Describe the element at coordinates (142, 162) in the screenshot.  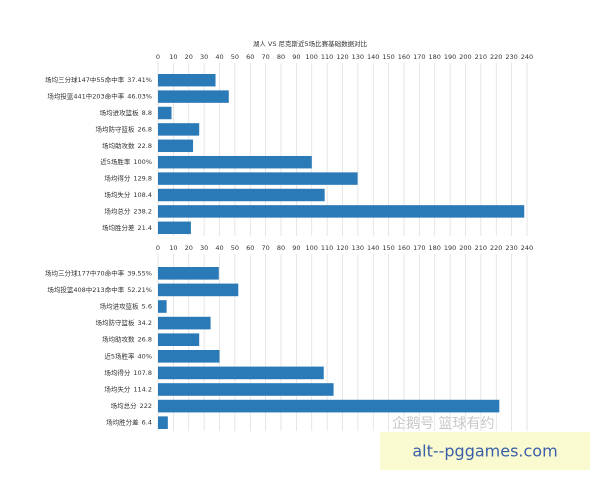
I see `value-label: 100%` at that location.